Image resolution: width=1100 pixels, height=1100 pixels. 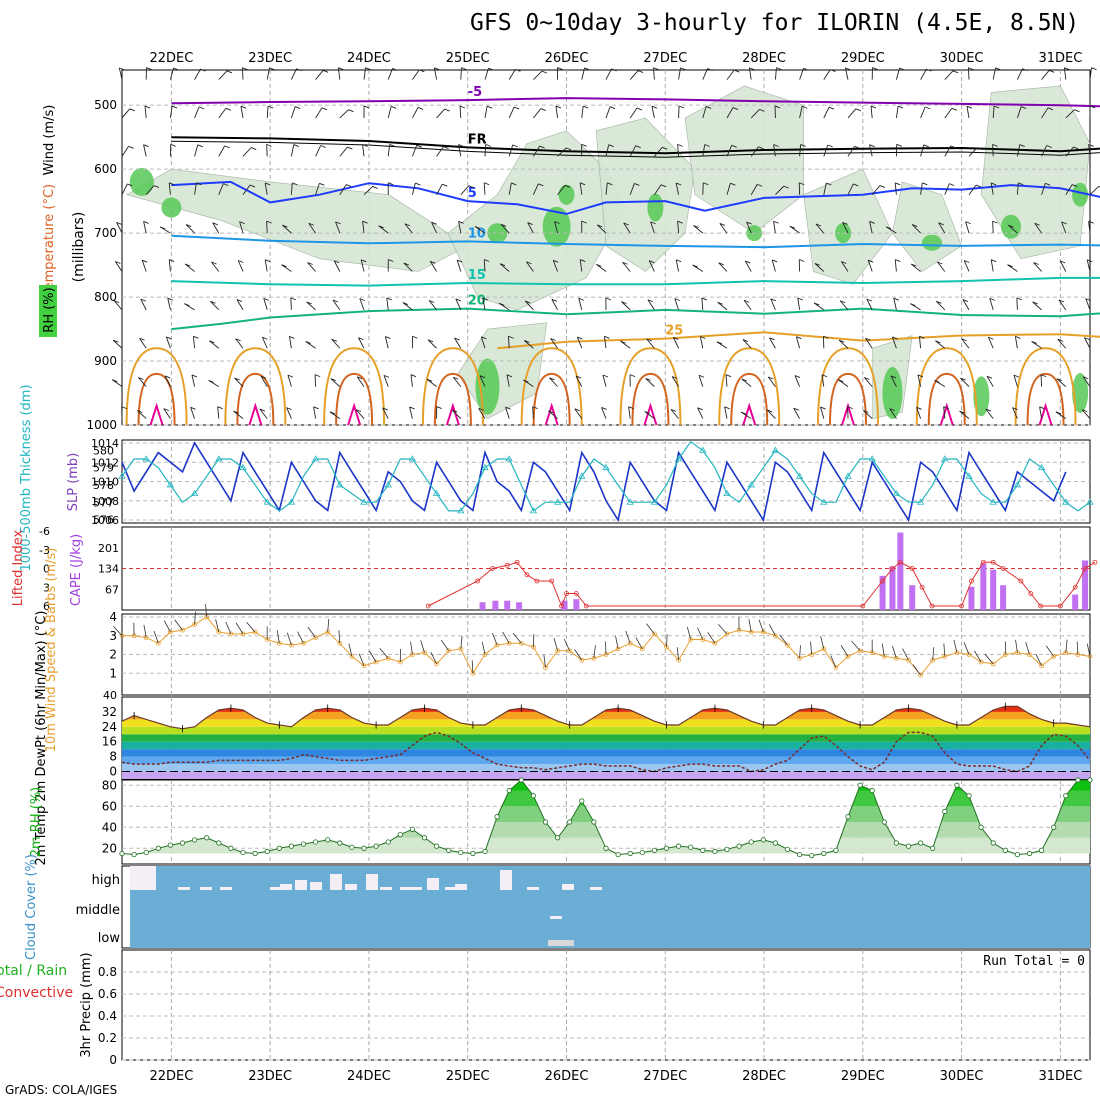 What do you see at coordinates (110, 695) in the screenshot?
I see `wind-tick: 40` at bounding box center [110, 695].